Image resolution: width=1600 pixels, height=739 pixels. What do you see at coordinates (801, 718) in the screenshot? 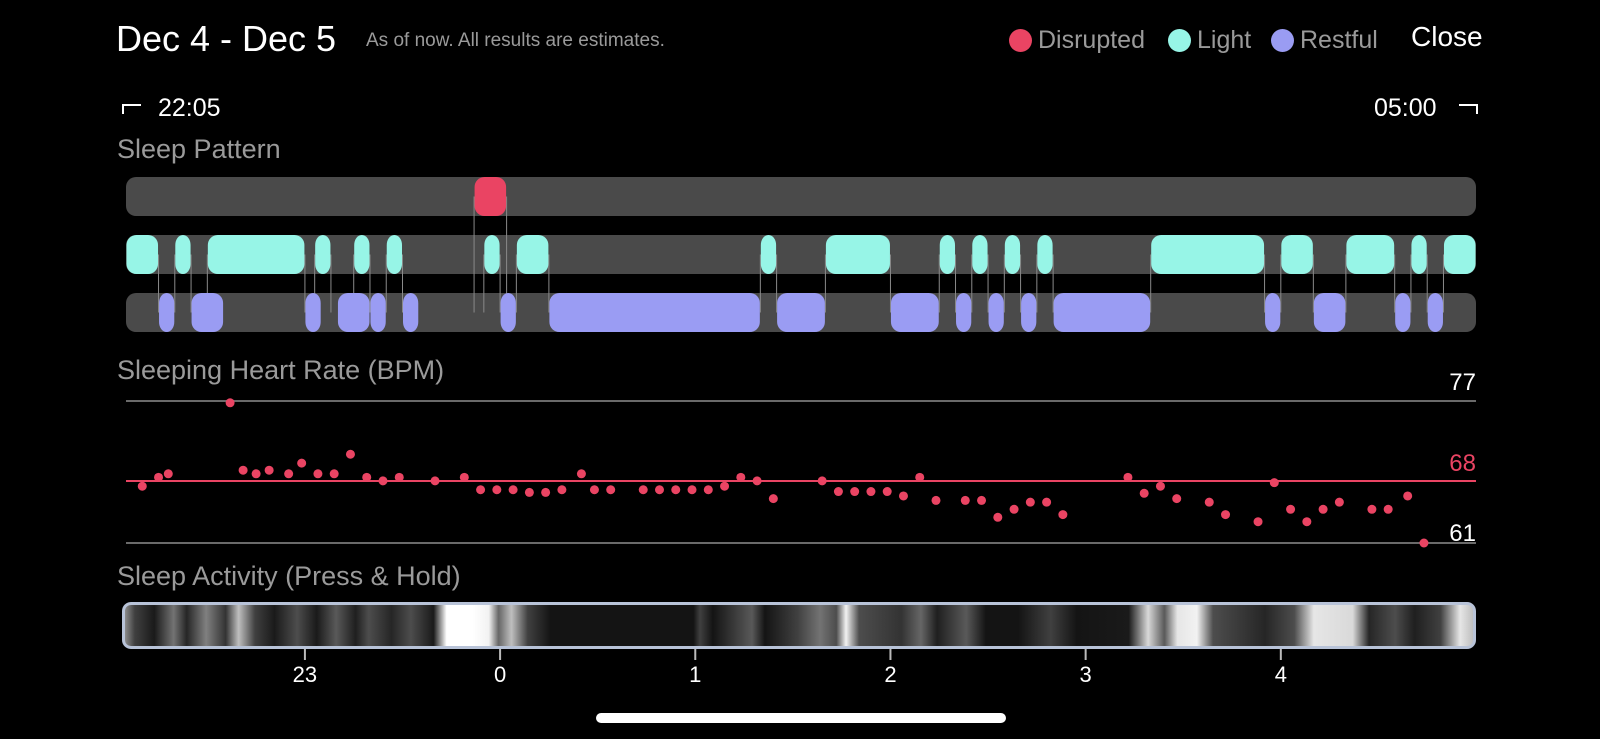
I see `home-indicator` at bounding box center [801, 718].